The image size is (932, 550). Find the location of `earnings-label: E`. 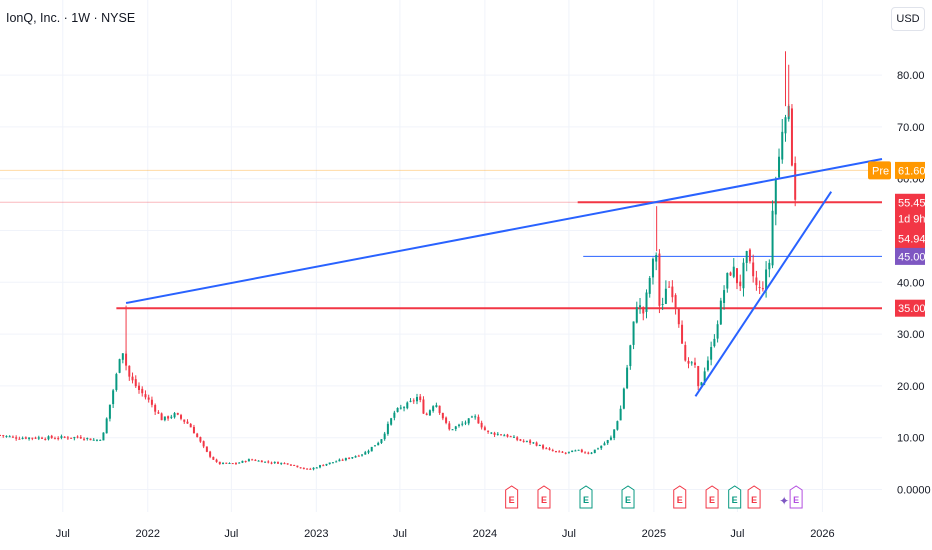

earnings-label: E is located at coordinates (628, 500).